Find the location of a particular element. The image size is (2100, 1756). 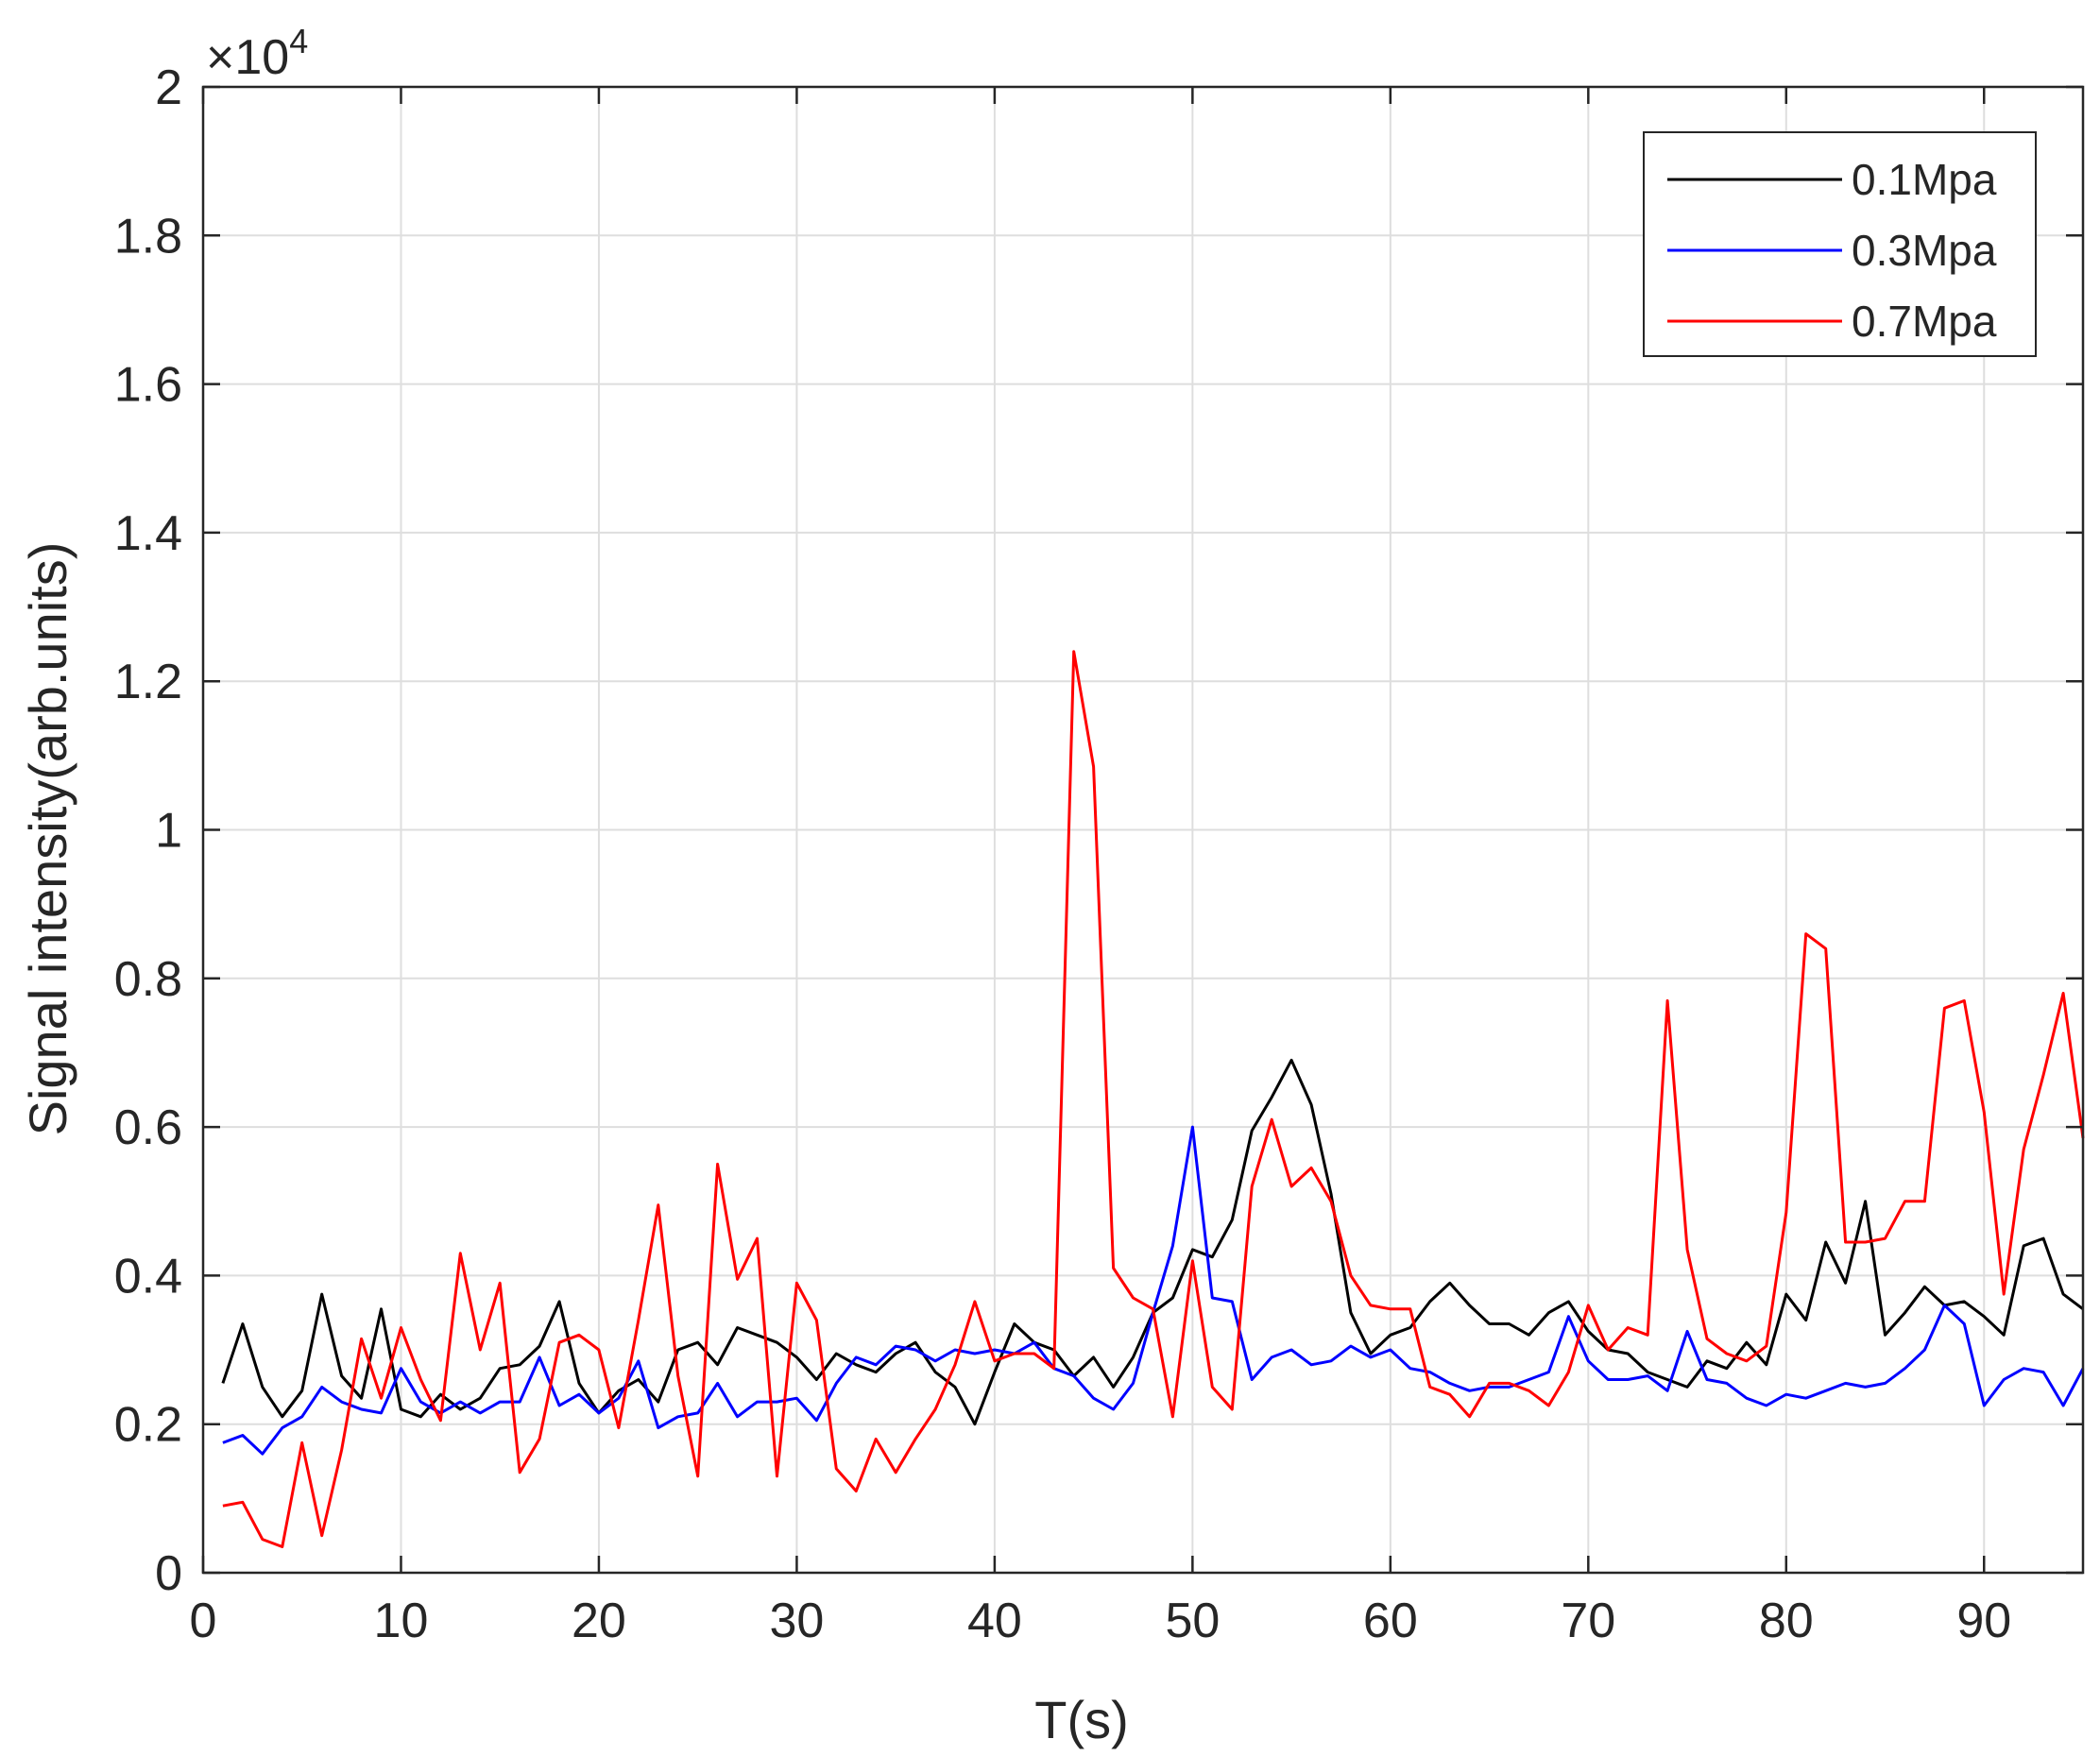

y-axis-label: Signal intensity(arb.units) is located at coordinates (47, 839).